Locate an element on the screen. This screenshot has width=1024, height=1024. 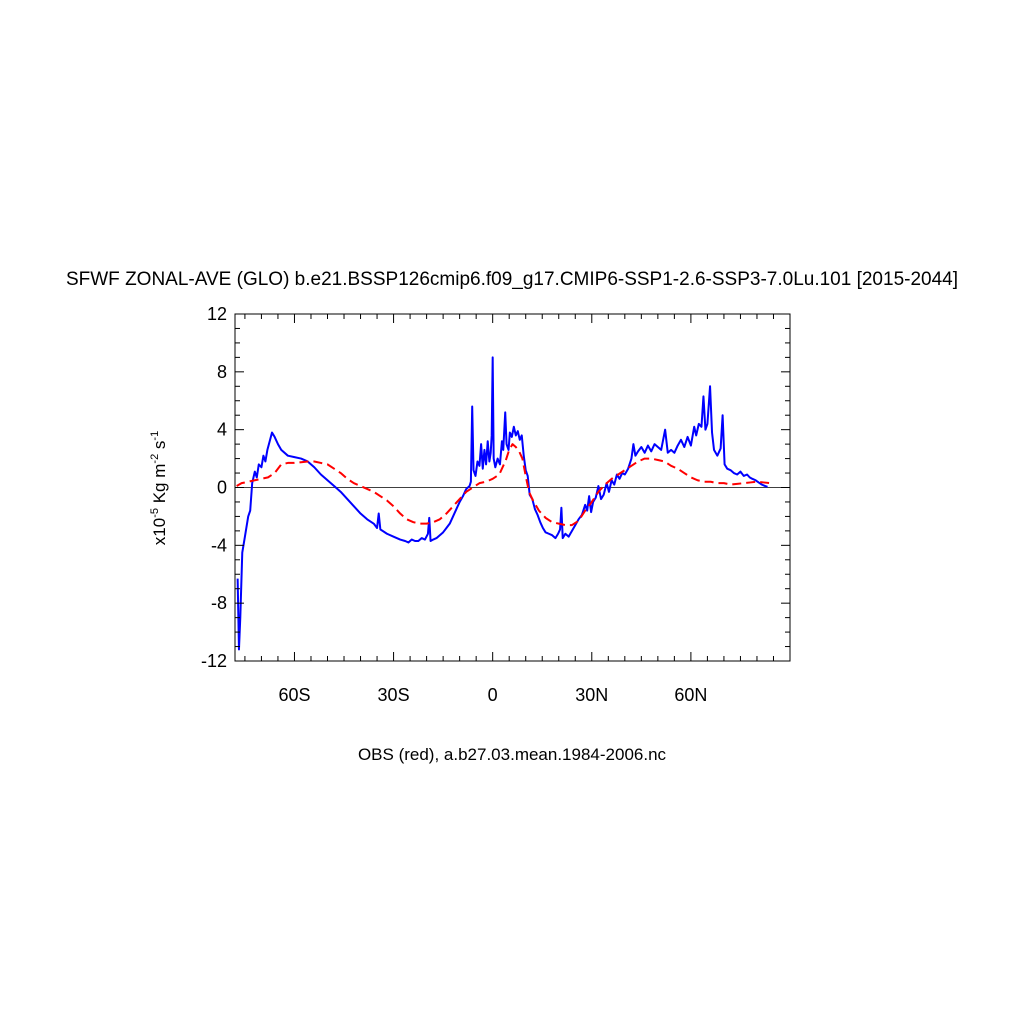
y-axis-label-exp3: -1 is located at coordinates (155, 436).